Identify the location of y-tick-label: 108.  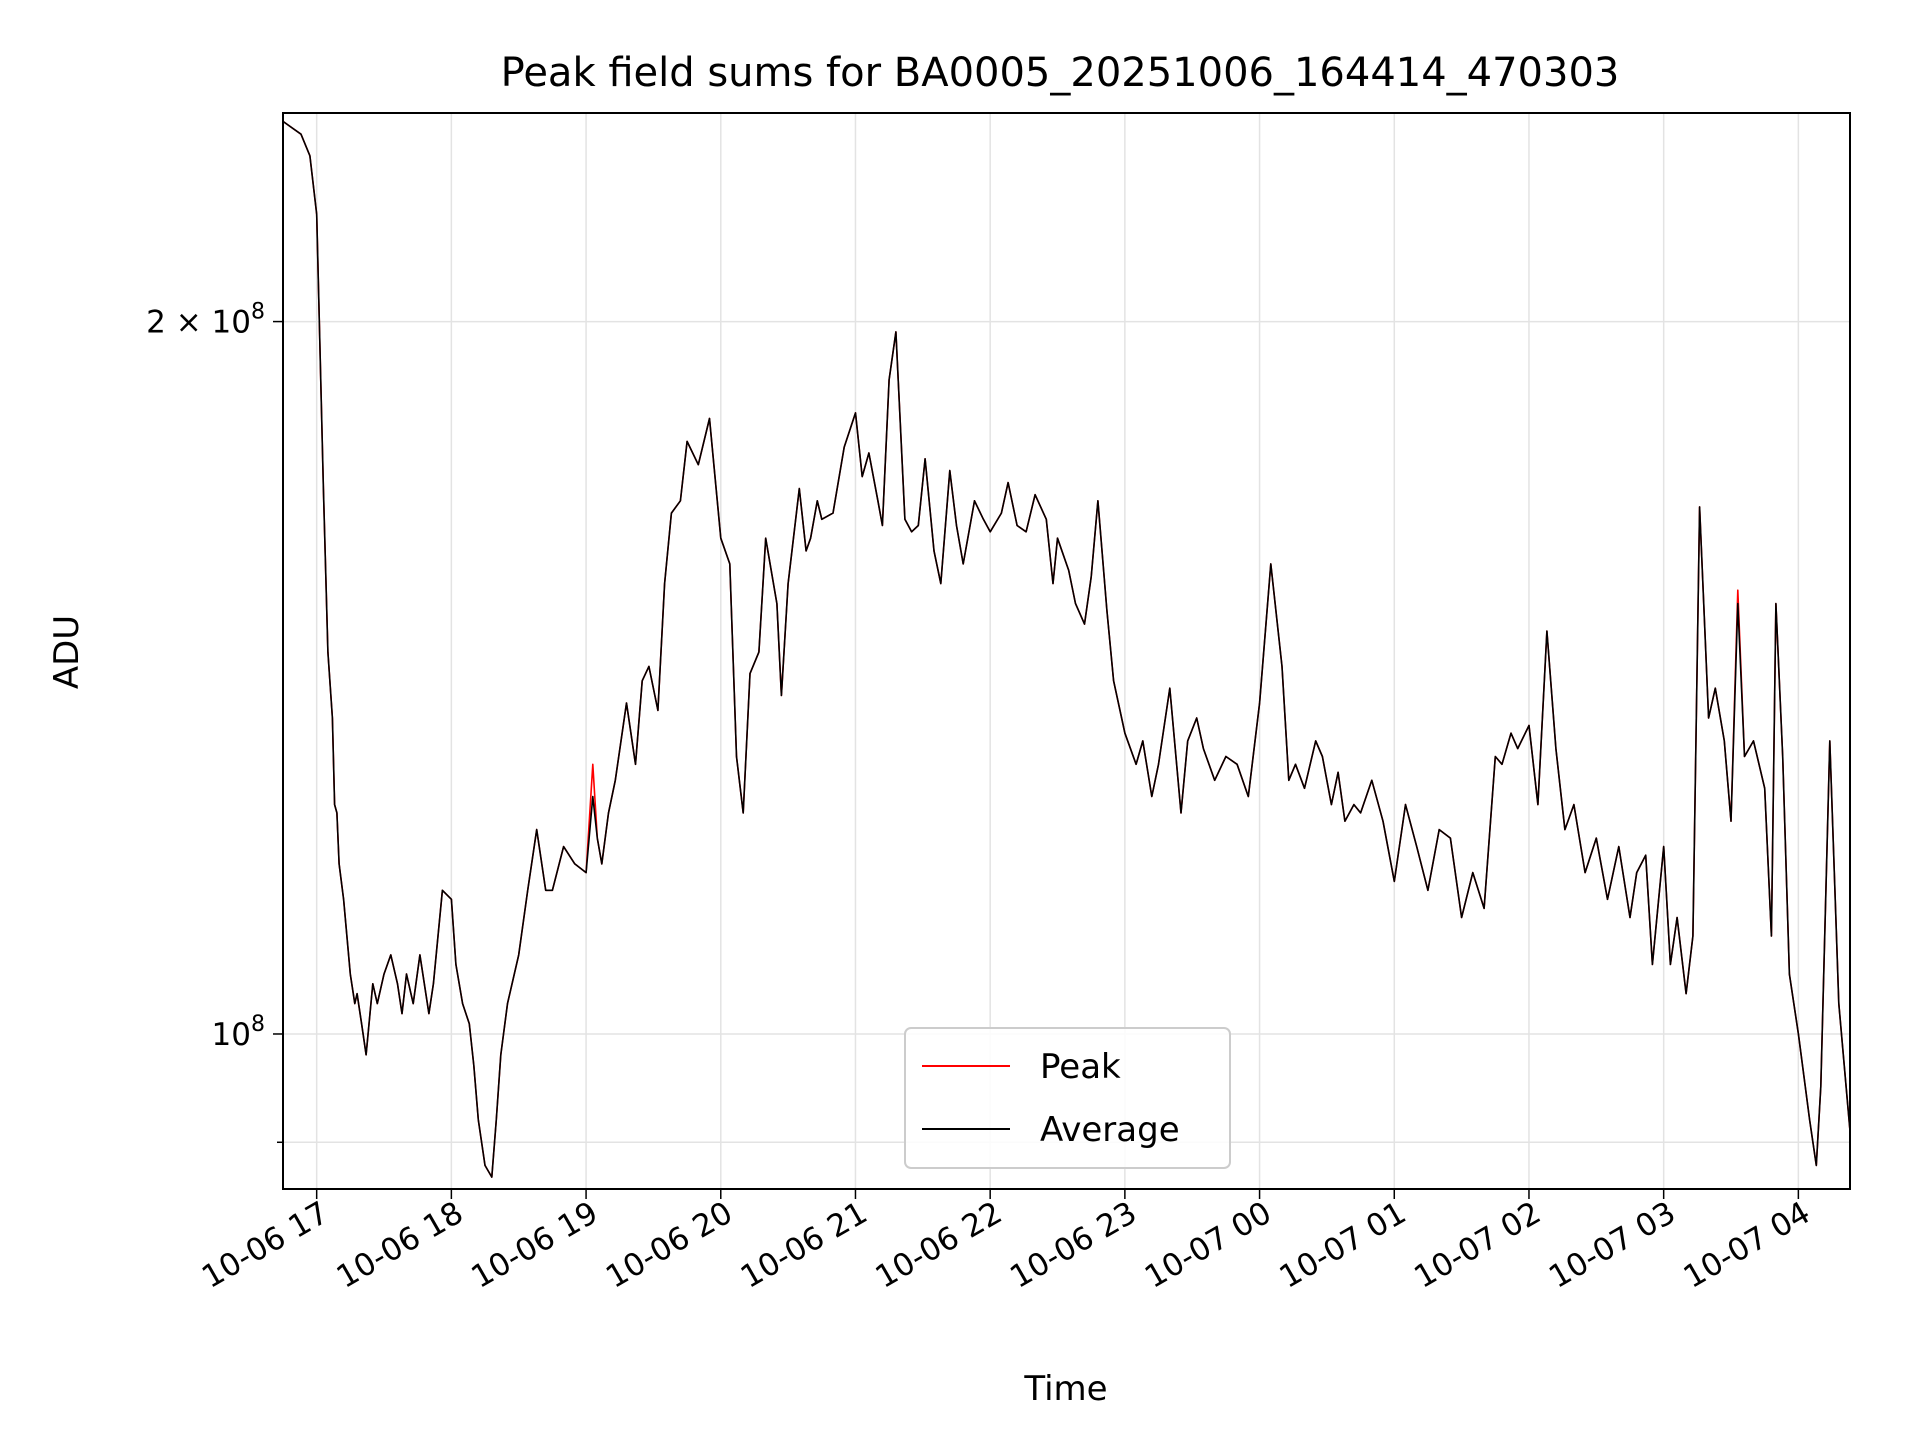
(238, 1032).